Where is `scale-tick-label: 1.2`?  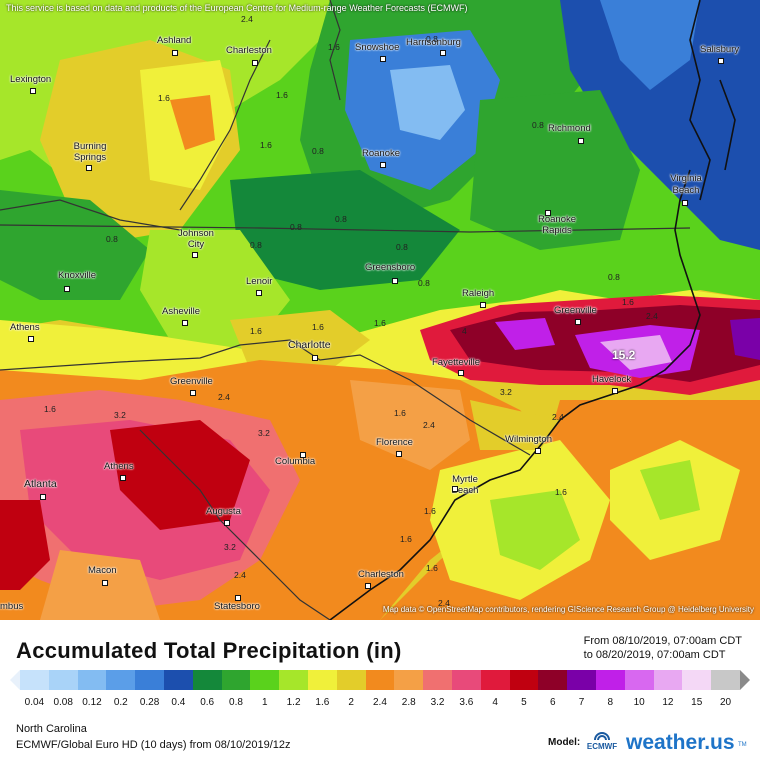
scale-tick-label: 1.2 is located at coordinates (293, 702).